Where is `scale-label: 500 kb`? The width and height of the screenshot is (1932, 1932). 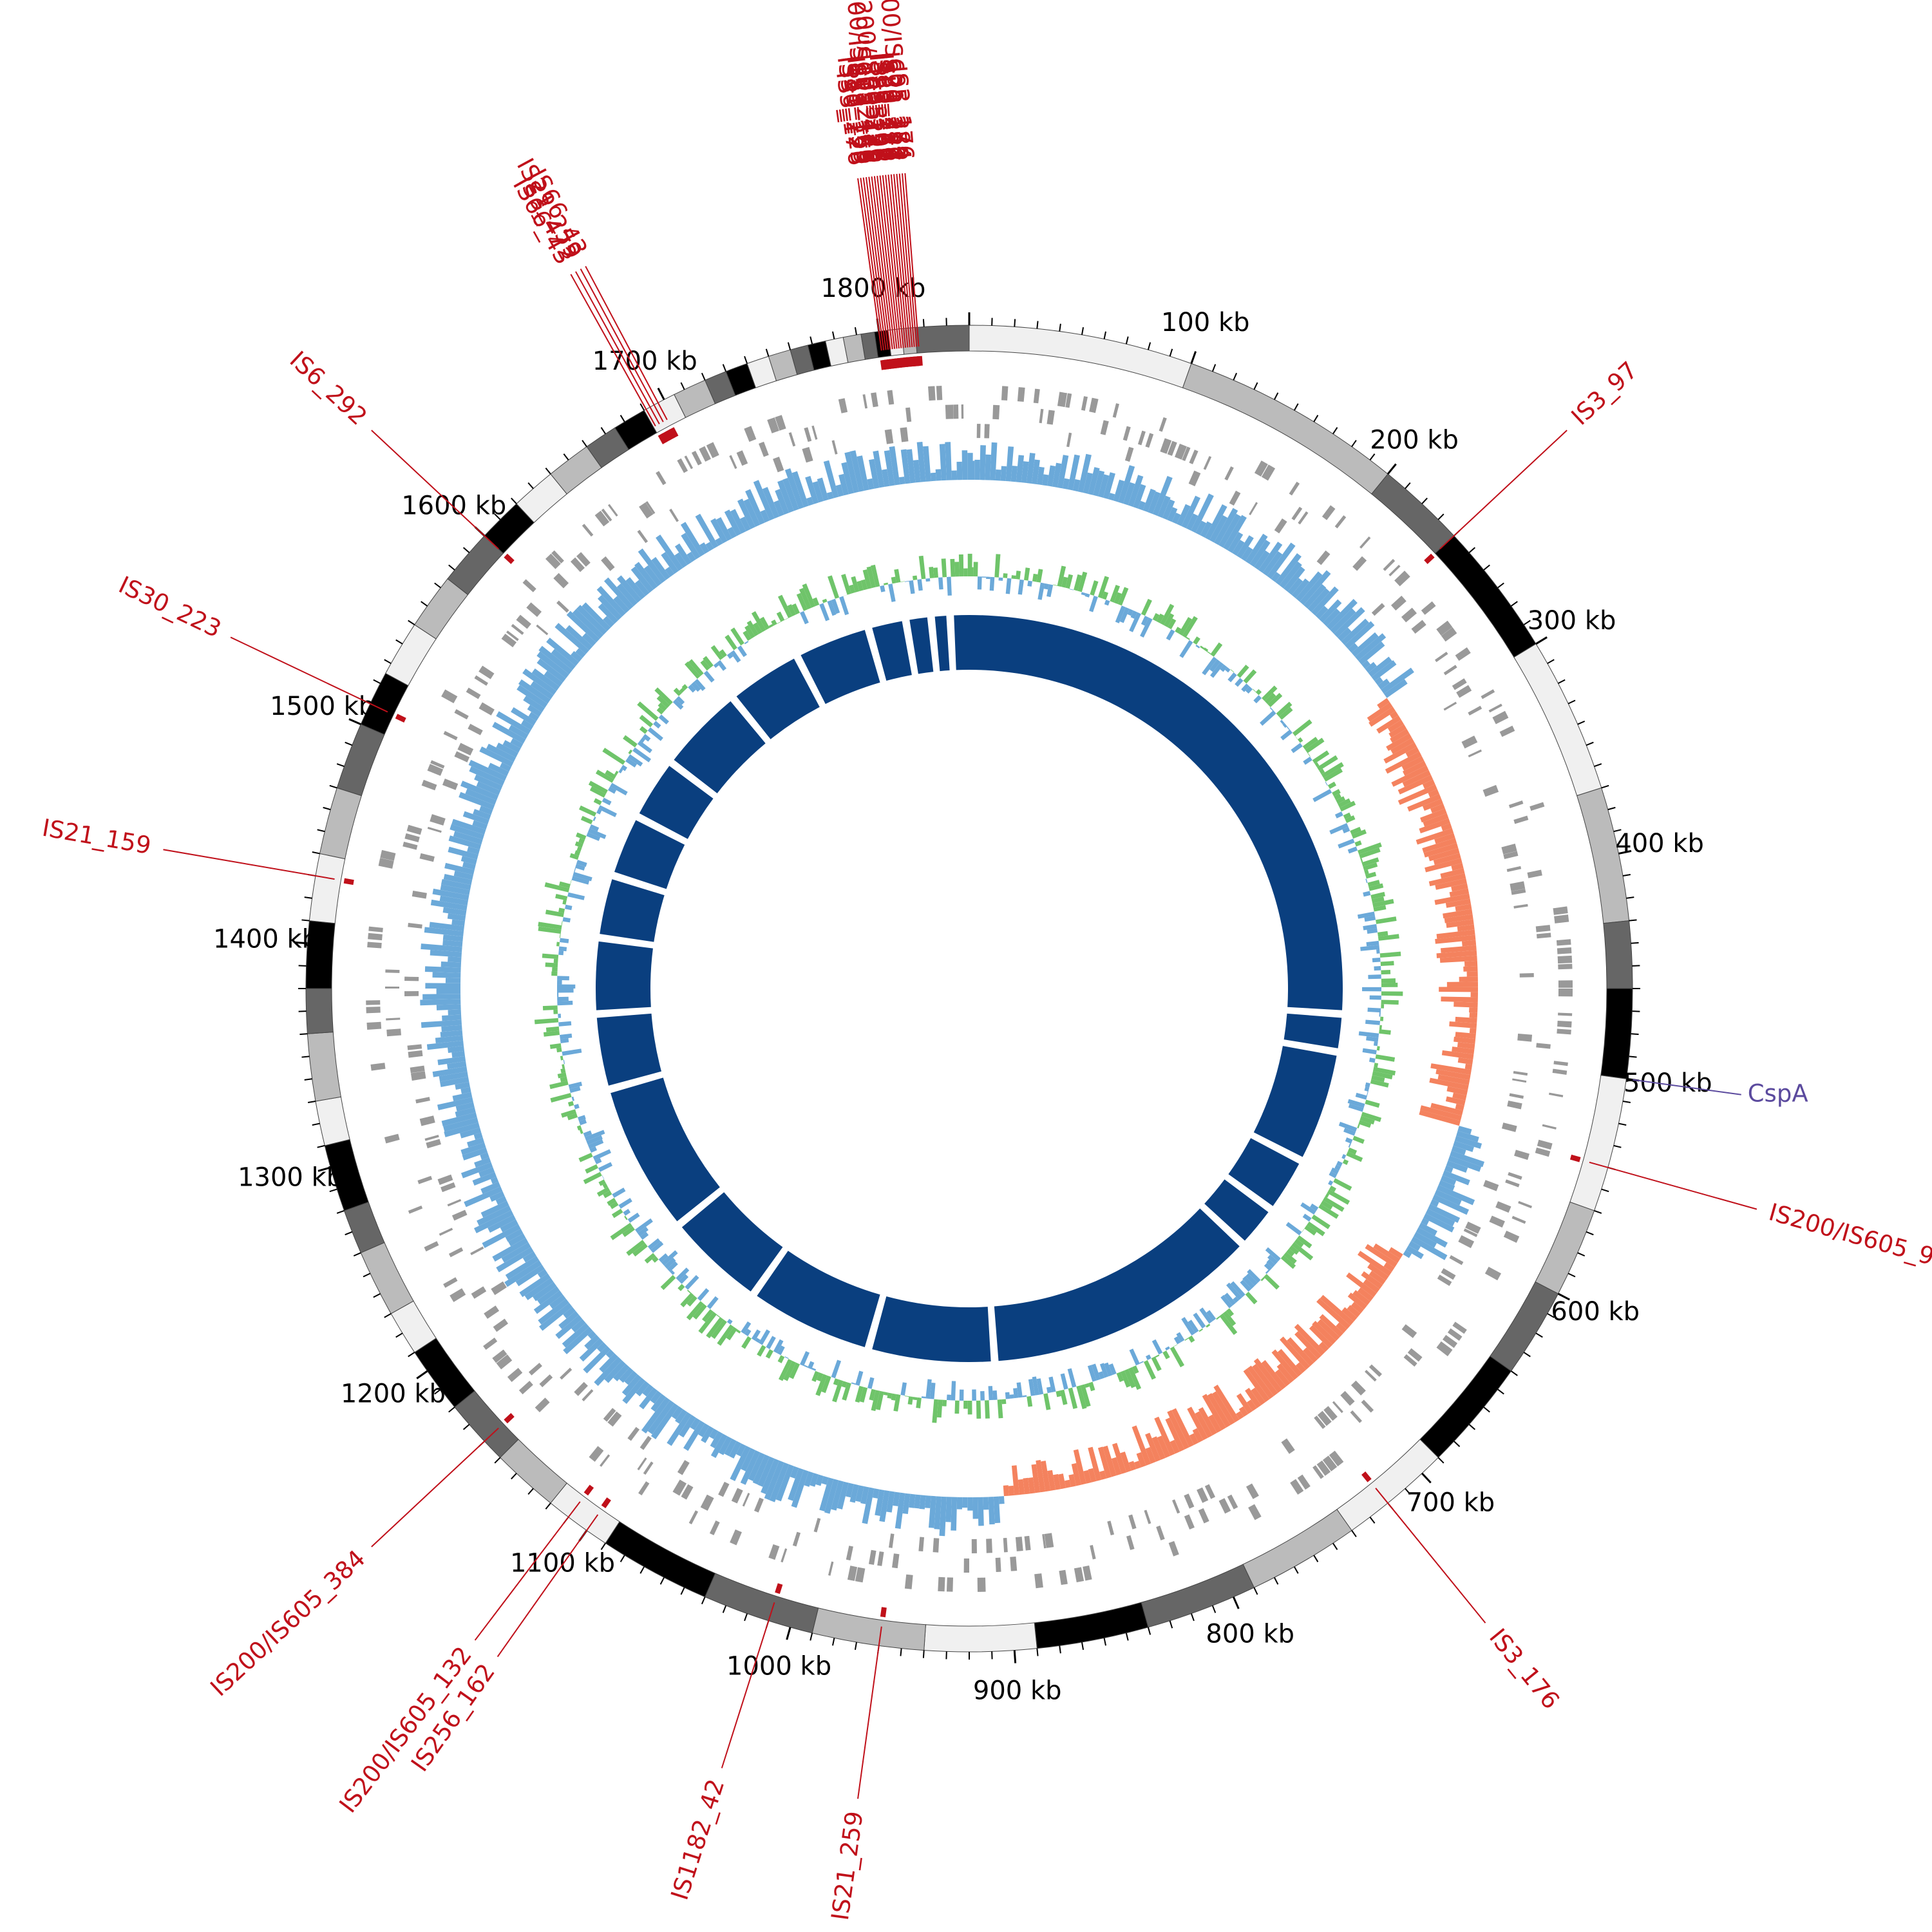 scale-label: 500 kb is located at coordinates (1668, 1083).